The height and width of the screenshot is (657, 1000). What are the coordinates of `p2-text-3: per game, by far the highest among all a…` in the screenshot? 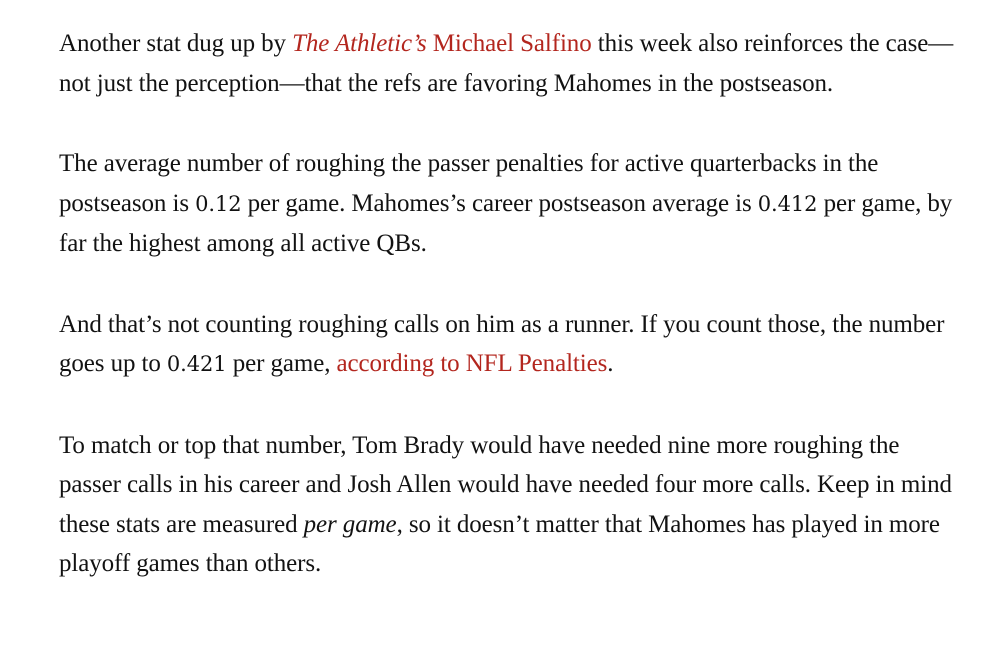 It's located at (506, 223).